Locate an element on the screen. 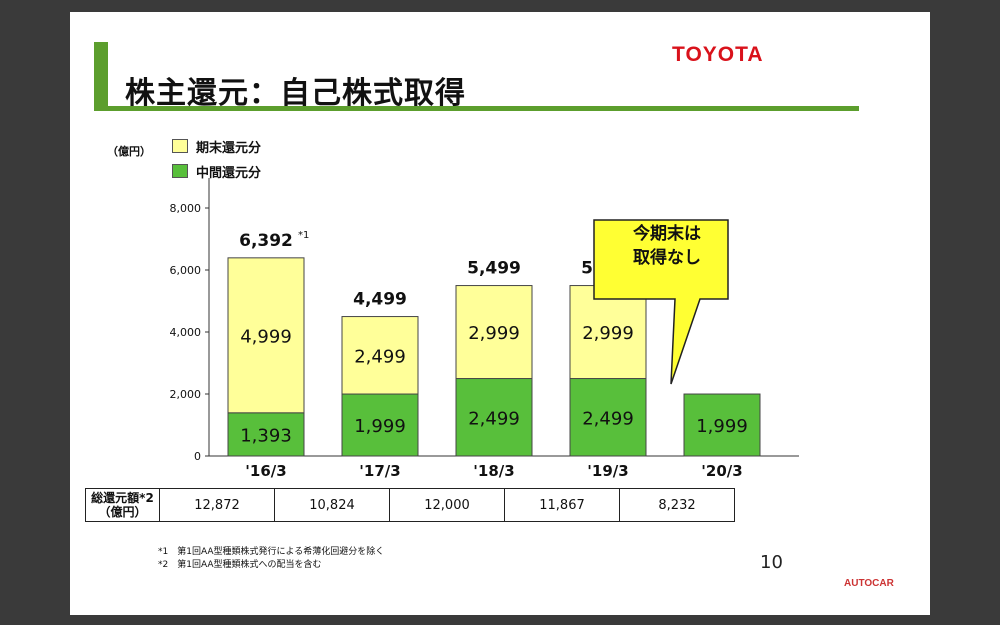  page-title: 株主還元：自己株式取得 is located at coordinates (295, 93).